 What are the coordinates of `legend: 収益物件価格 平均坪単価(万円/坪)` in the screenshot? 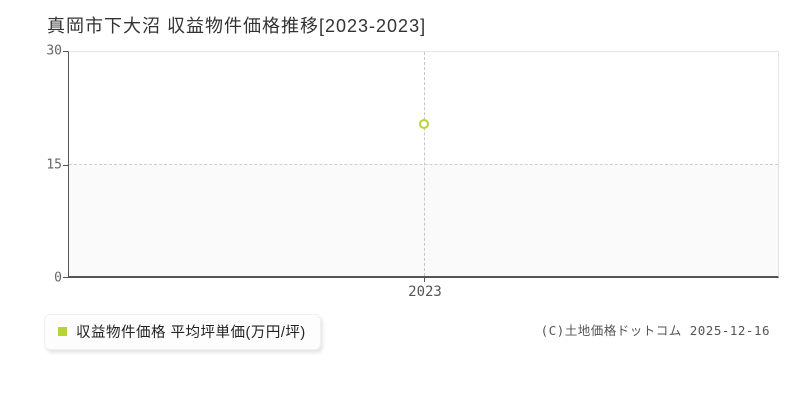 It's located at (182, 332).